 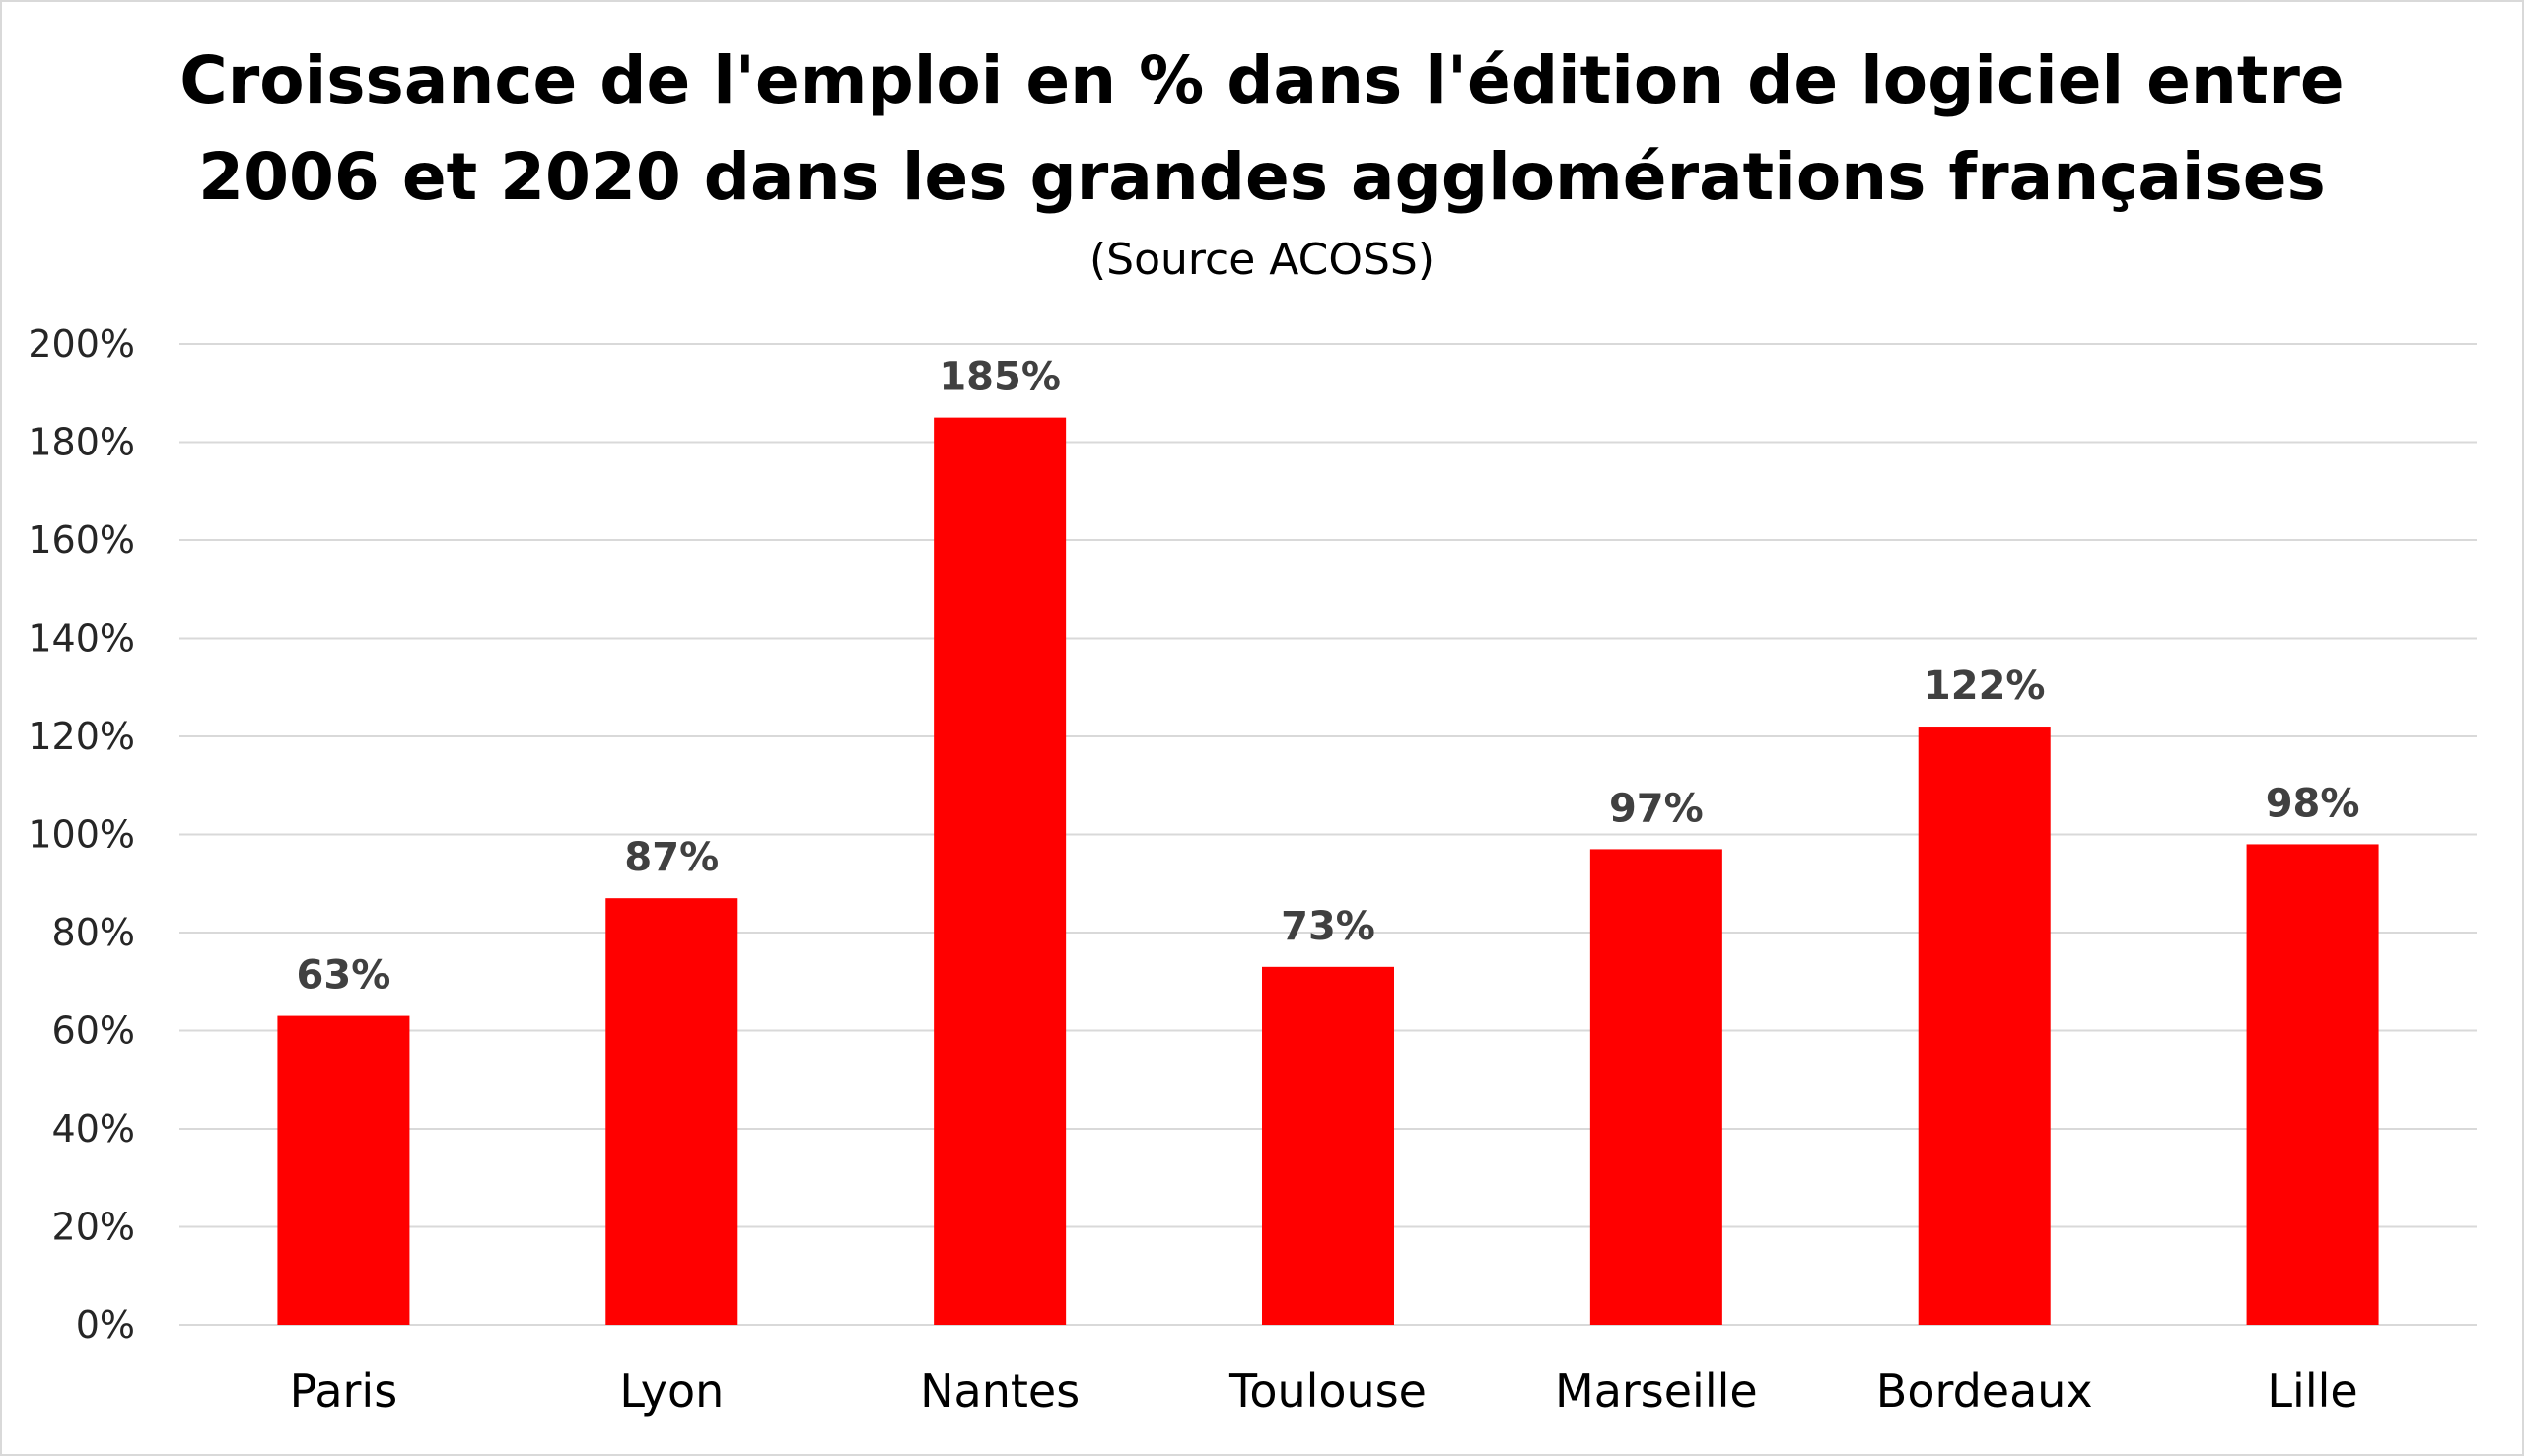 I want to click on data-label: 87%, so click(x=671, y=857).